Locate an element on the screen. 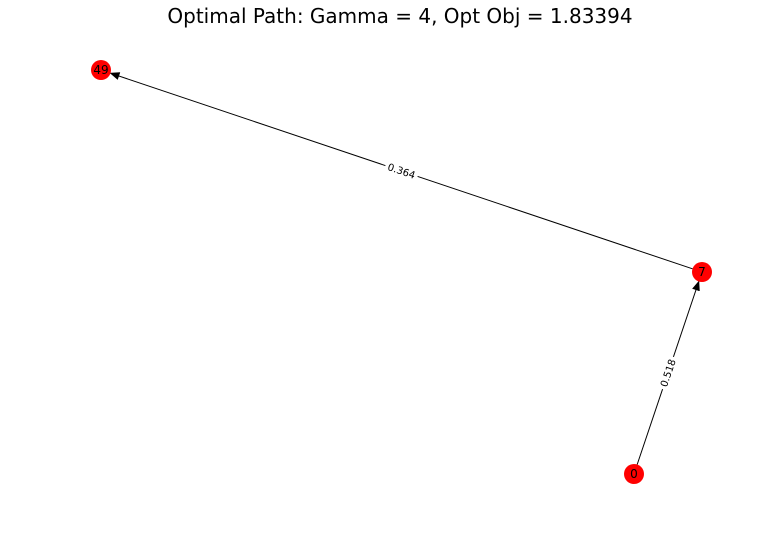 The height and width of the screenshot is (546, 774). node-label-0: 0 is located at coordinates (634, 474).